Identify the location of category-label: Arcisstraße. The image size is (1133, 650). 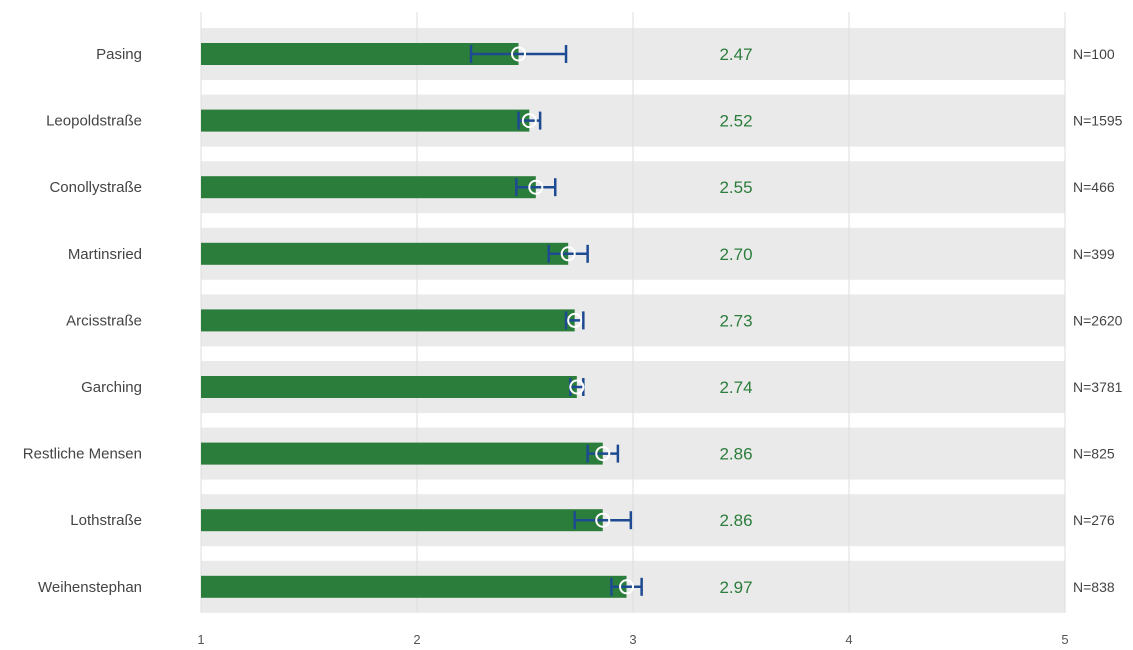
(104, 320).